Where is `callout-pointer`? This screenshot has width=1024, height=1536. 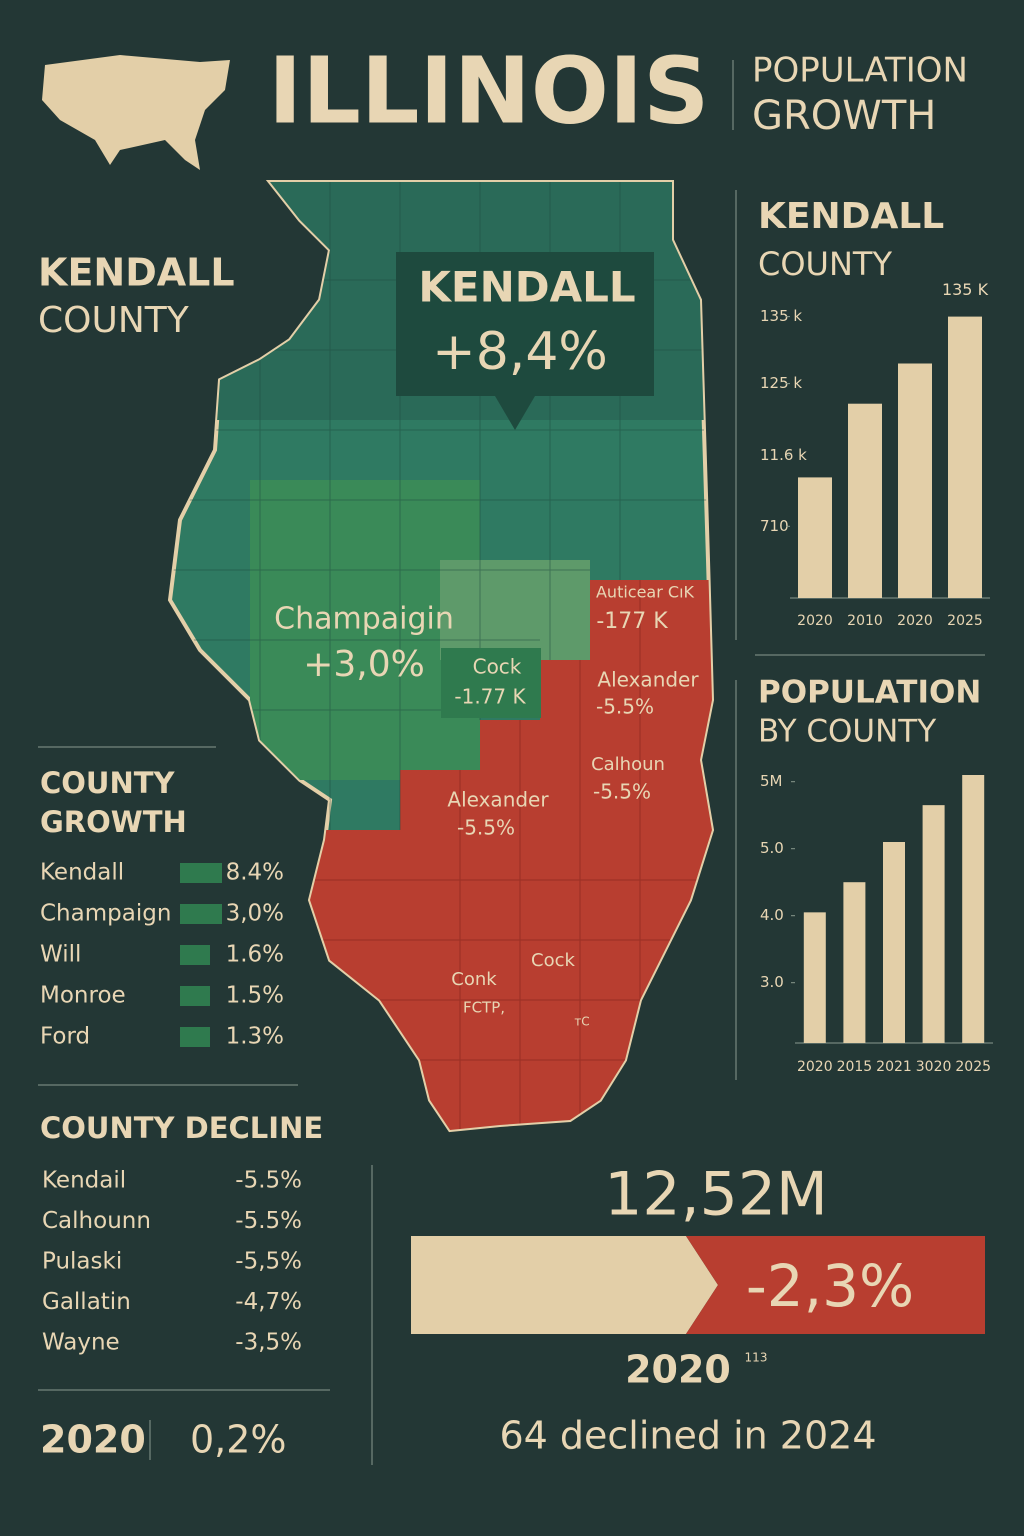 callout-pointer is located at coordinates (515, 413).